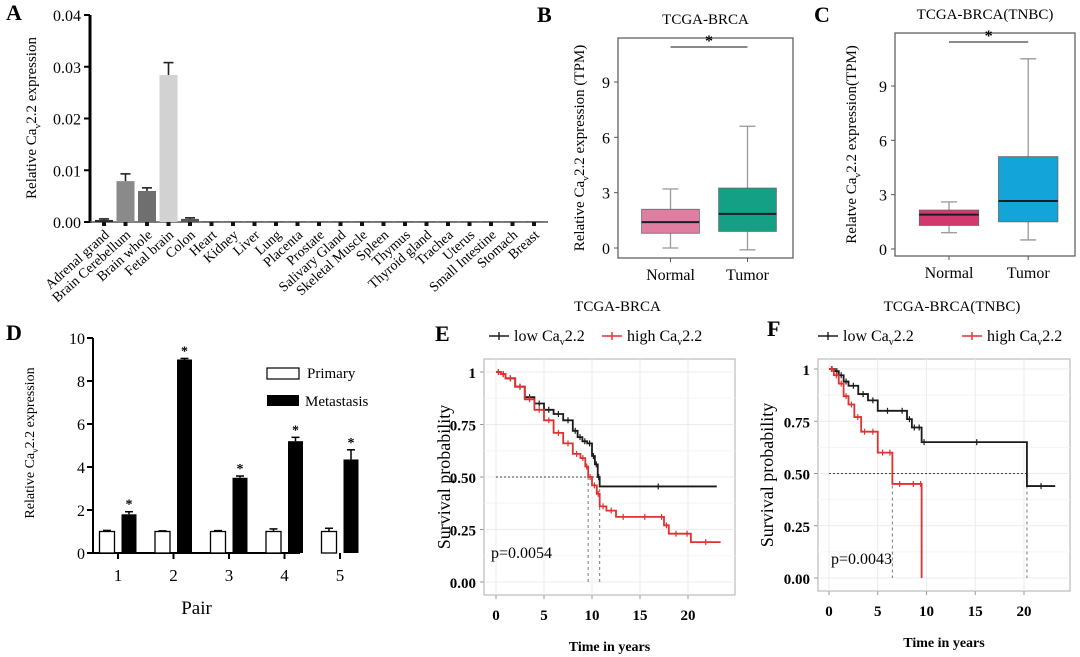 Image resolution: width=1080 pixels, height=657 pixels. I want to click on legend-label-metastasis: Metastasis, so click(336, 402).